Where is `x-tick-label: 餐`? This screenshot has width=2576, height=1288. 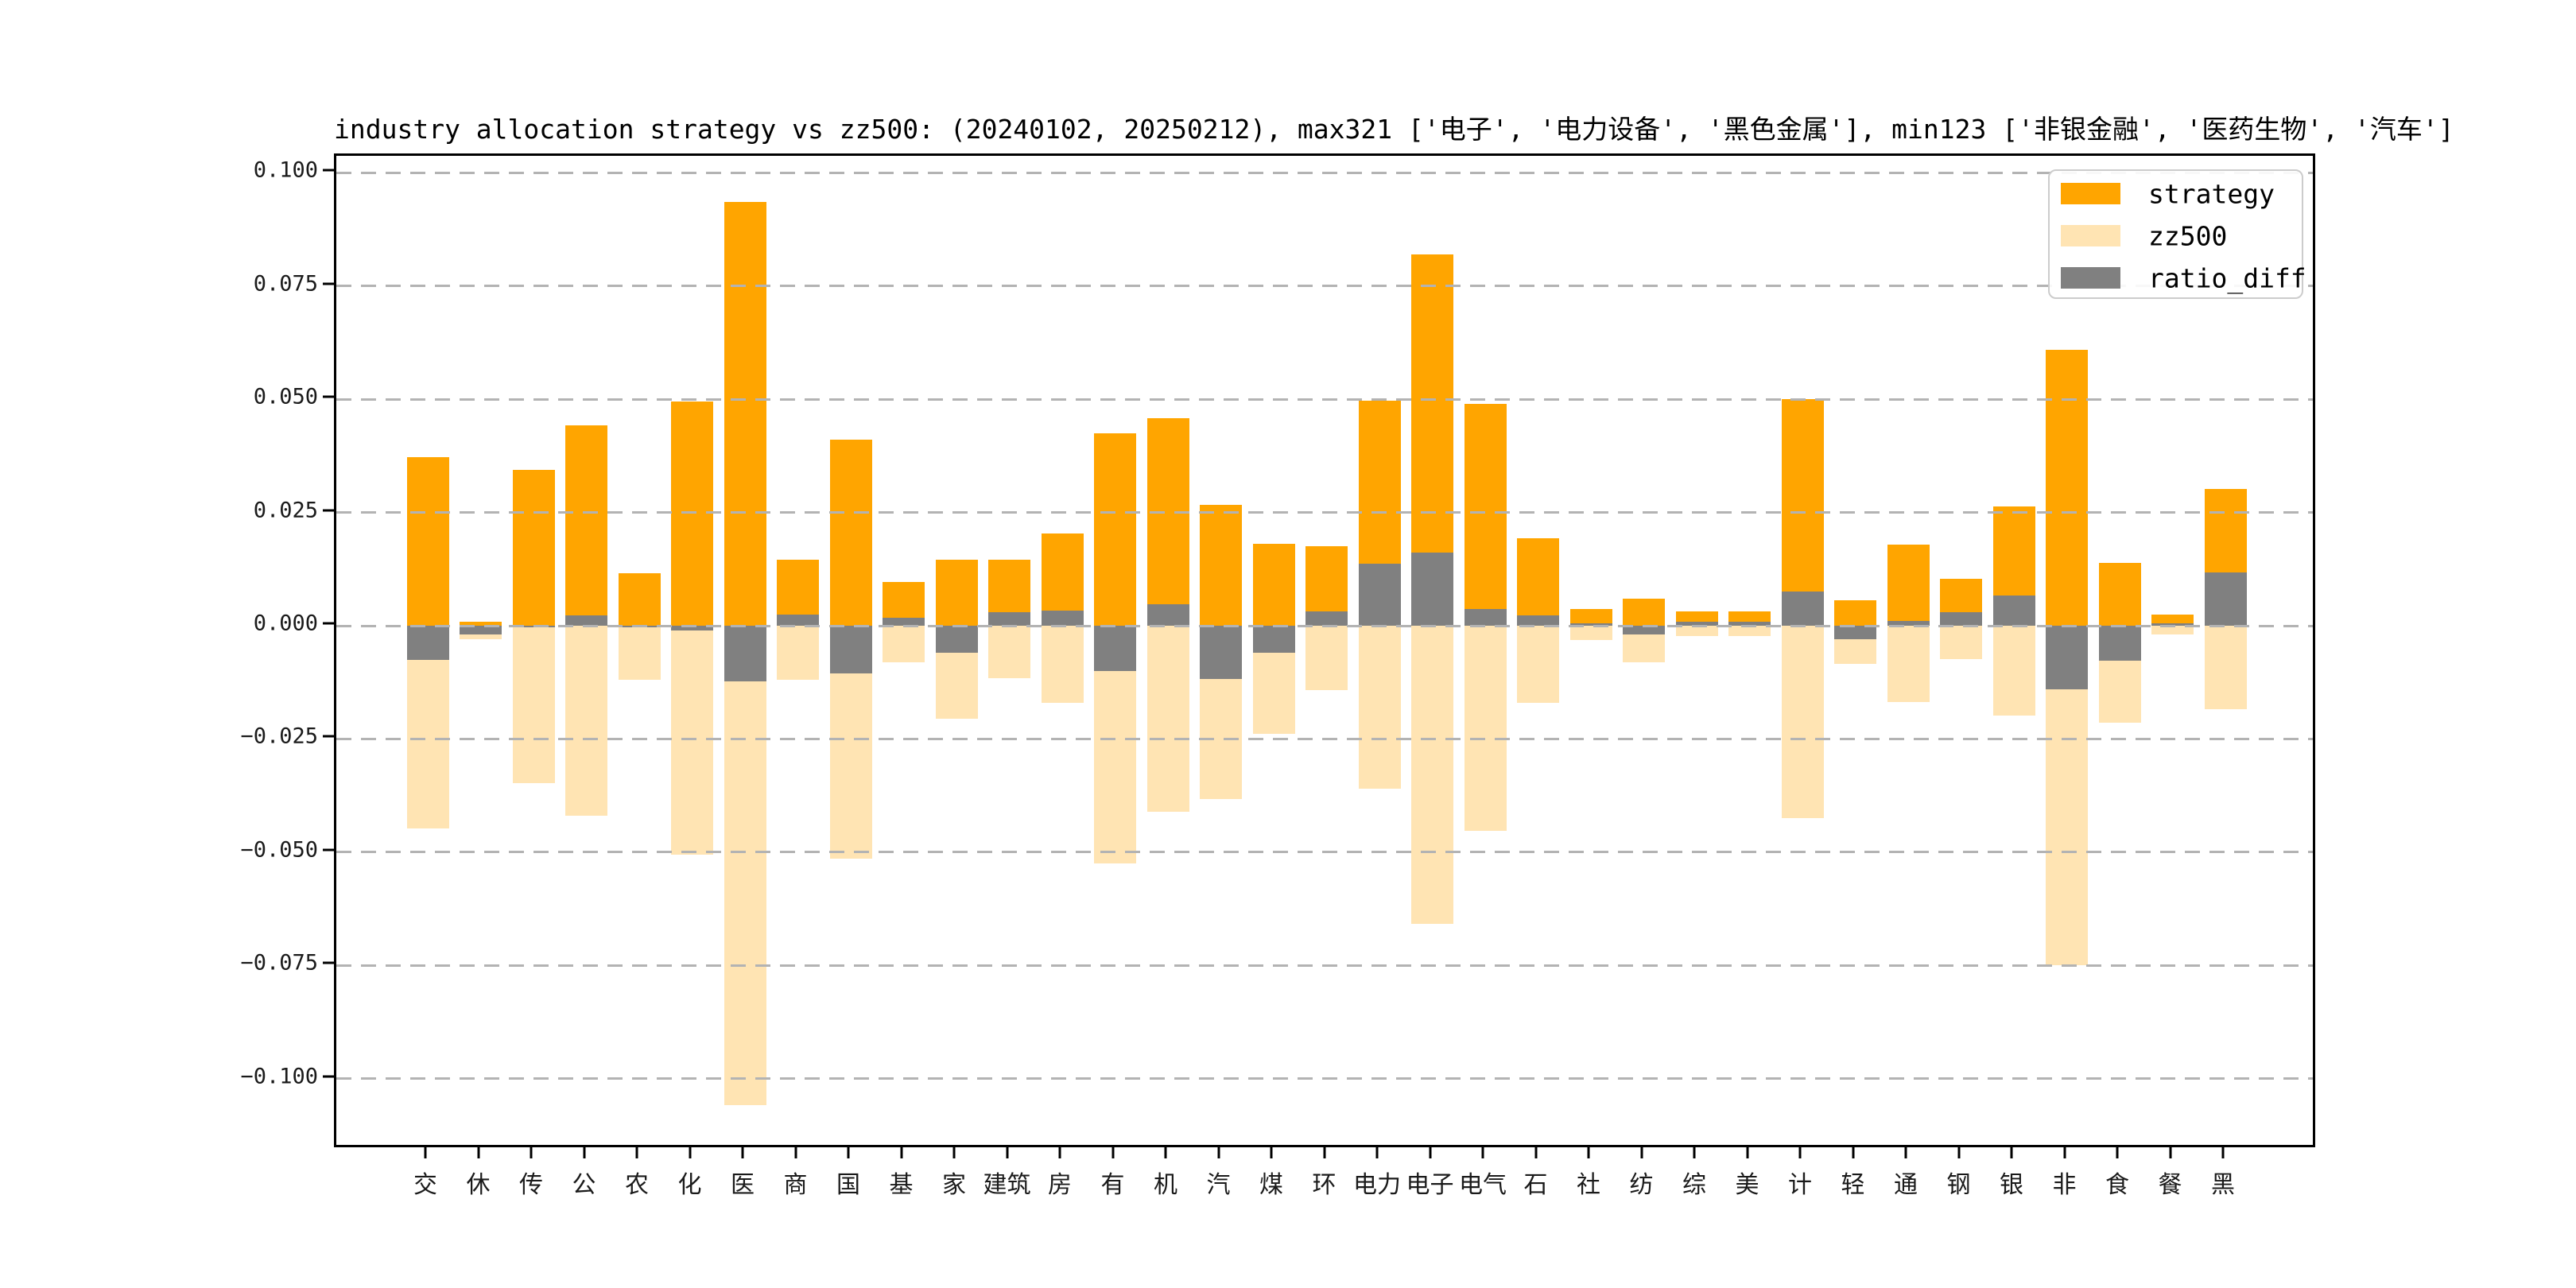 x-tick-label: 餐 is located at coordinates (2170, 1185).